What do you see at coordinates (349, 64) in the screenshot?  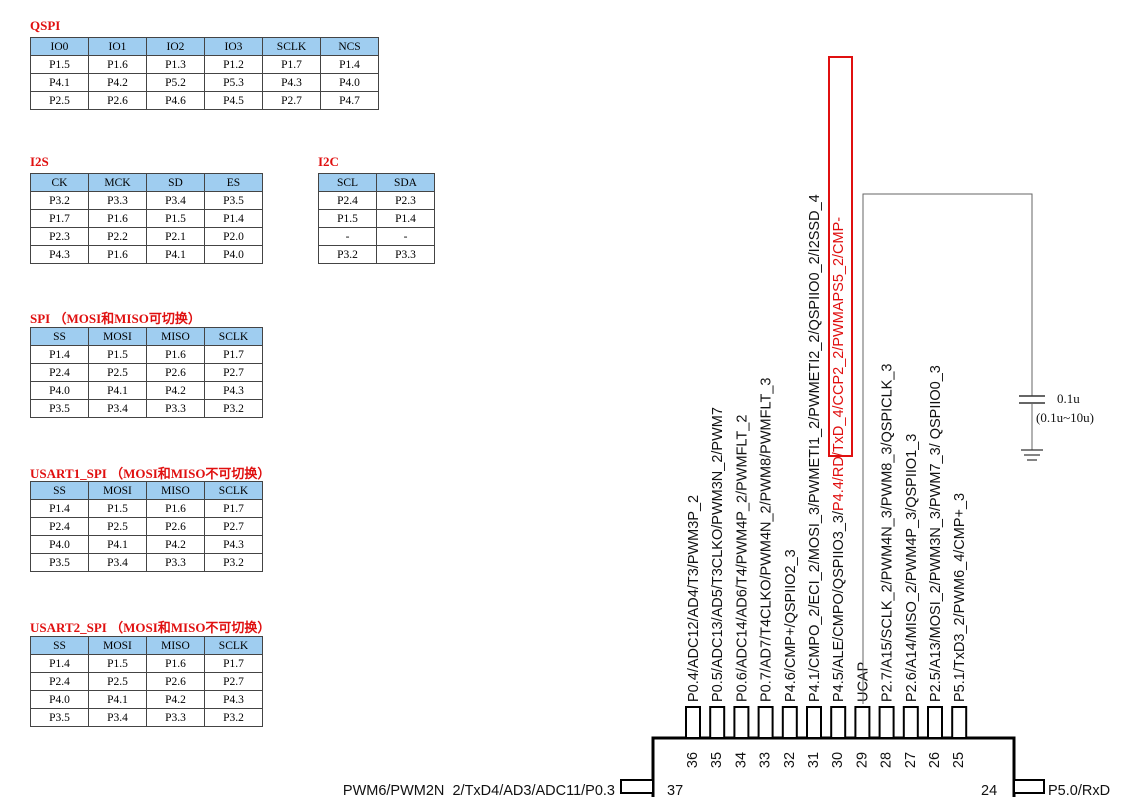 I see `table-cell: P1.4` at bounding box center [349, 64].